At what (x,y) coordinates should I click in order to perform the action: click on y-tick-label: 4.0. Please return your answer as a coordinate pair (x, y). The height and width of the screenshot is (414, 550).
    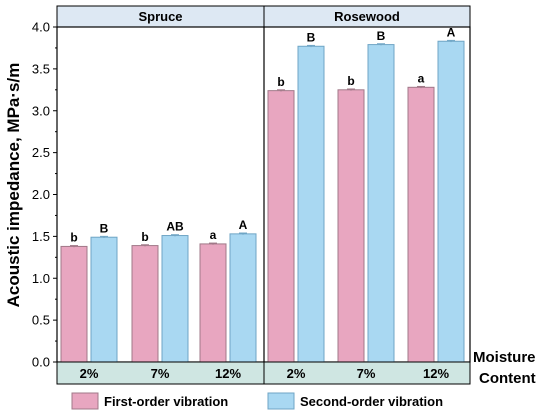
    Looking at the image, I should click on (41, 27).